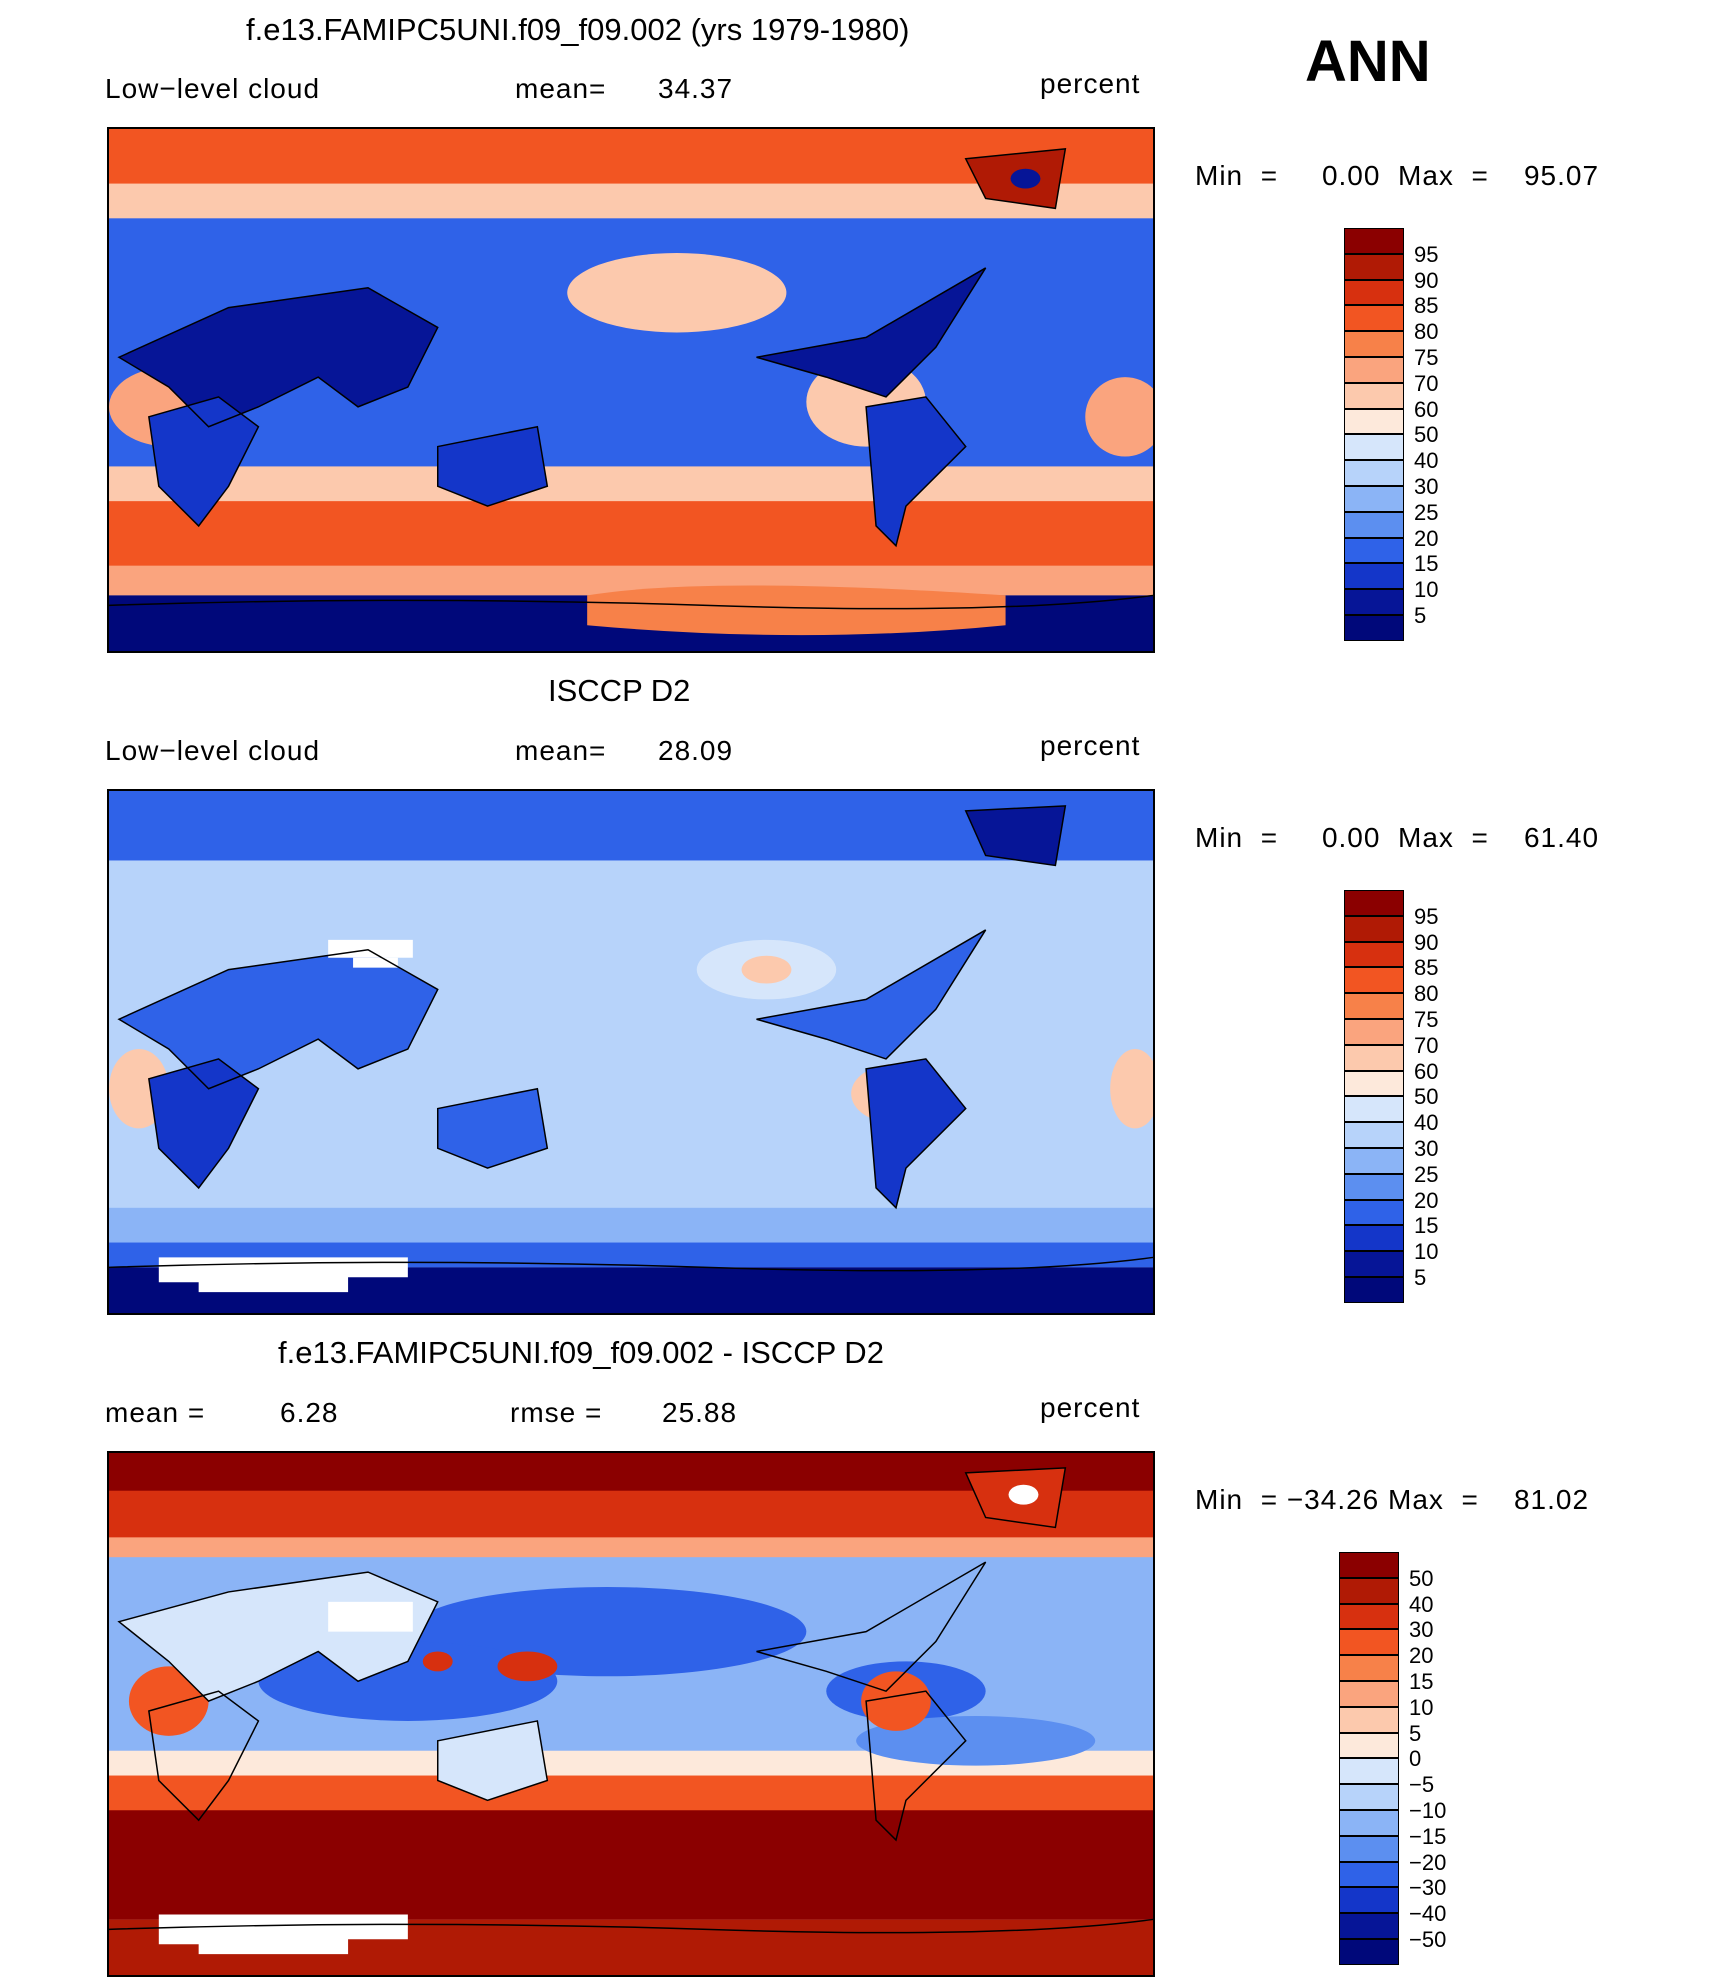 The width and height of the screenshot is (1710, 1977). What do you see at coordinates (1561, 175) in the screenshot?
I see `max-value: 95.07` at bounding box center [1561, 175].